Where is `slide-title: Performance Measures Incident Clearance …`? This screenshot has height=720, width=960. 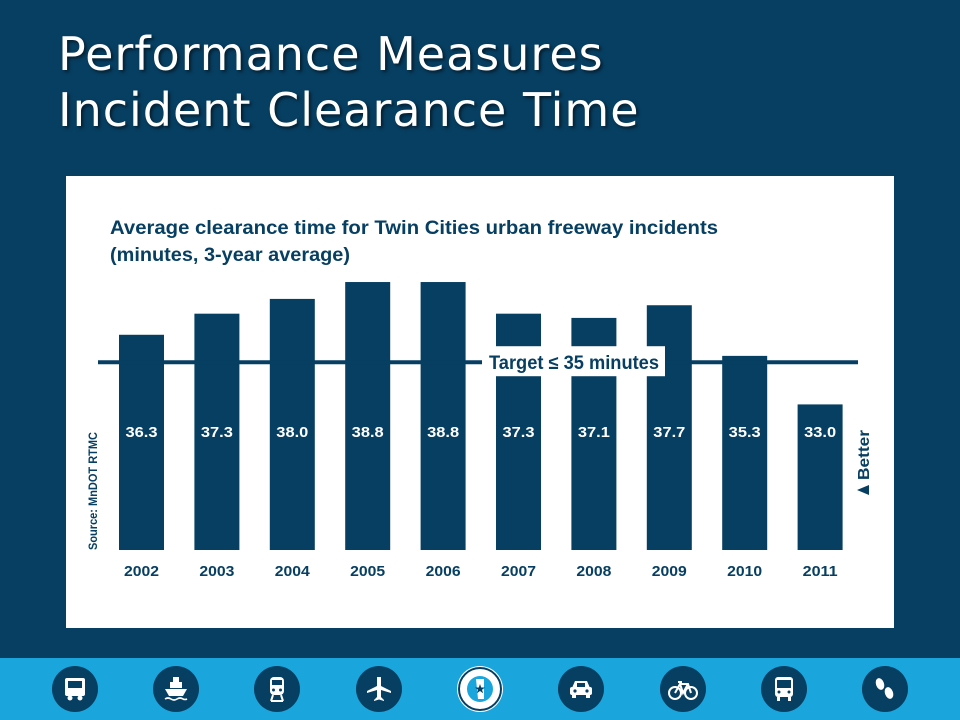
slide-title: Performance Measures Incident Clearance … is located at coordinates (349, 82).